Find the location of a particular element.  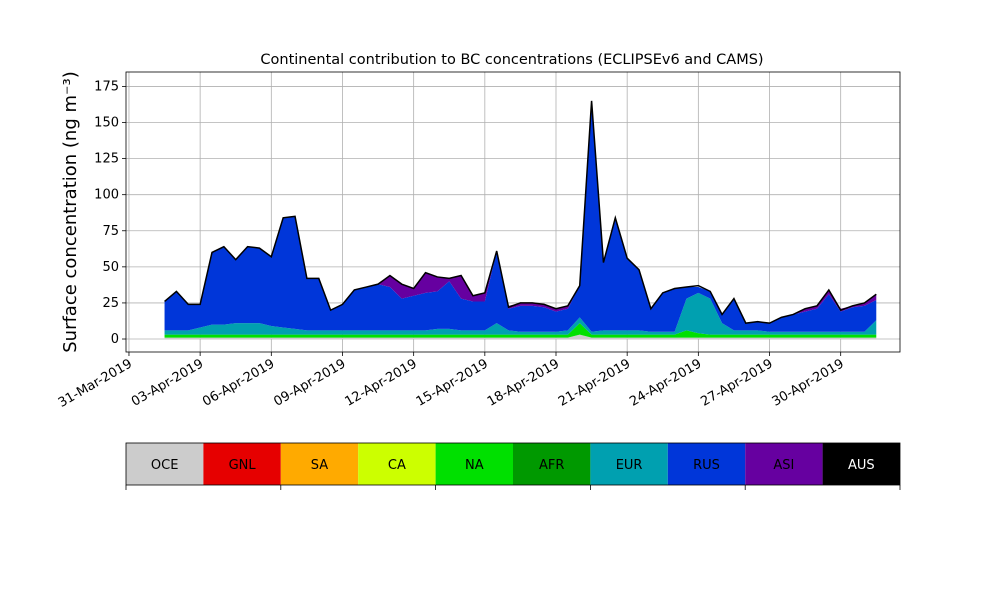

y-tick-label: 75 is located at coordinates (110, 231).